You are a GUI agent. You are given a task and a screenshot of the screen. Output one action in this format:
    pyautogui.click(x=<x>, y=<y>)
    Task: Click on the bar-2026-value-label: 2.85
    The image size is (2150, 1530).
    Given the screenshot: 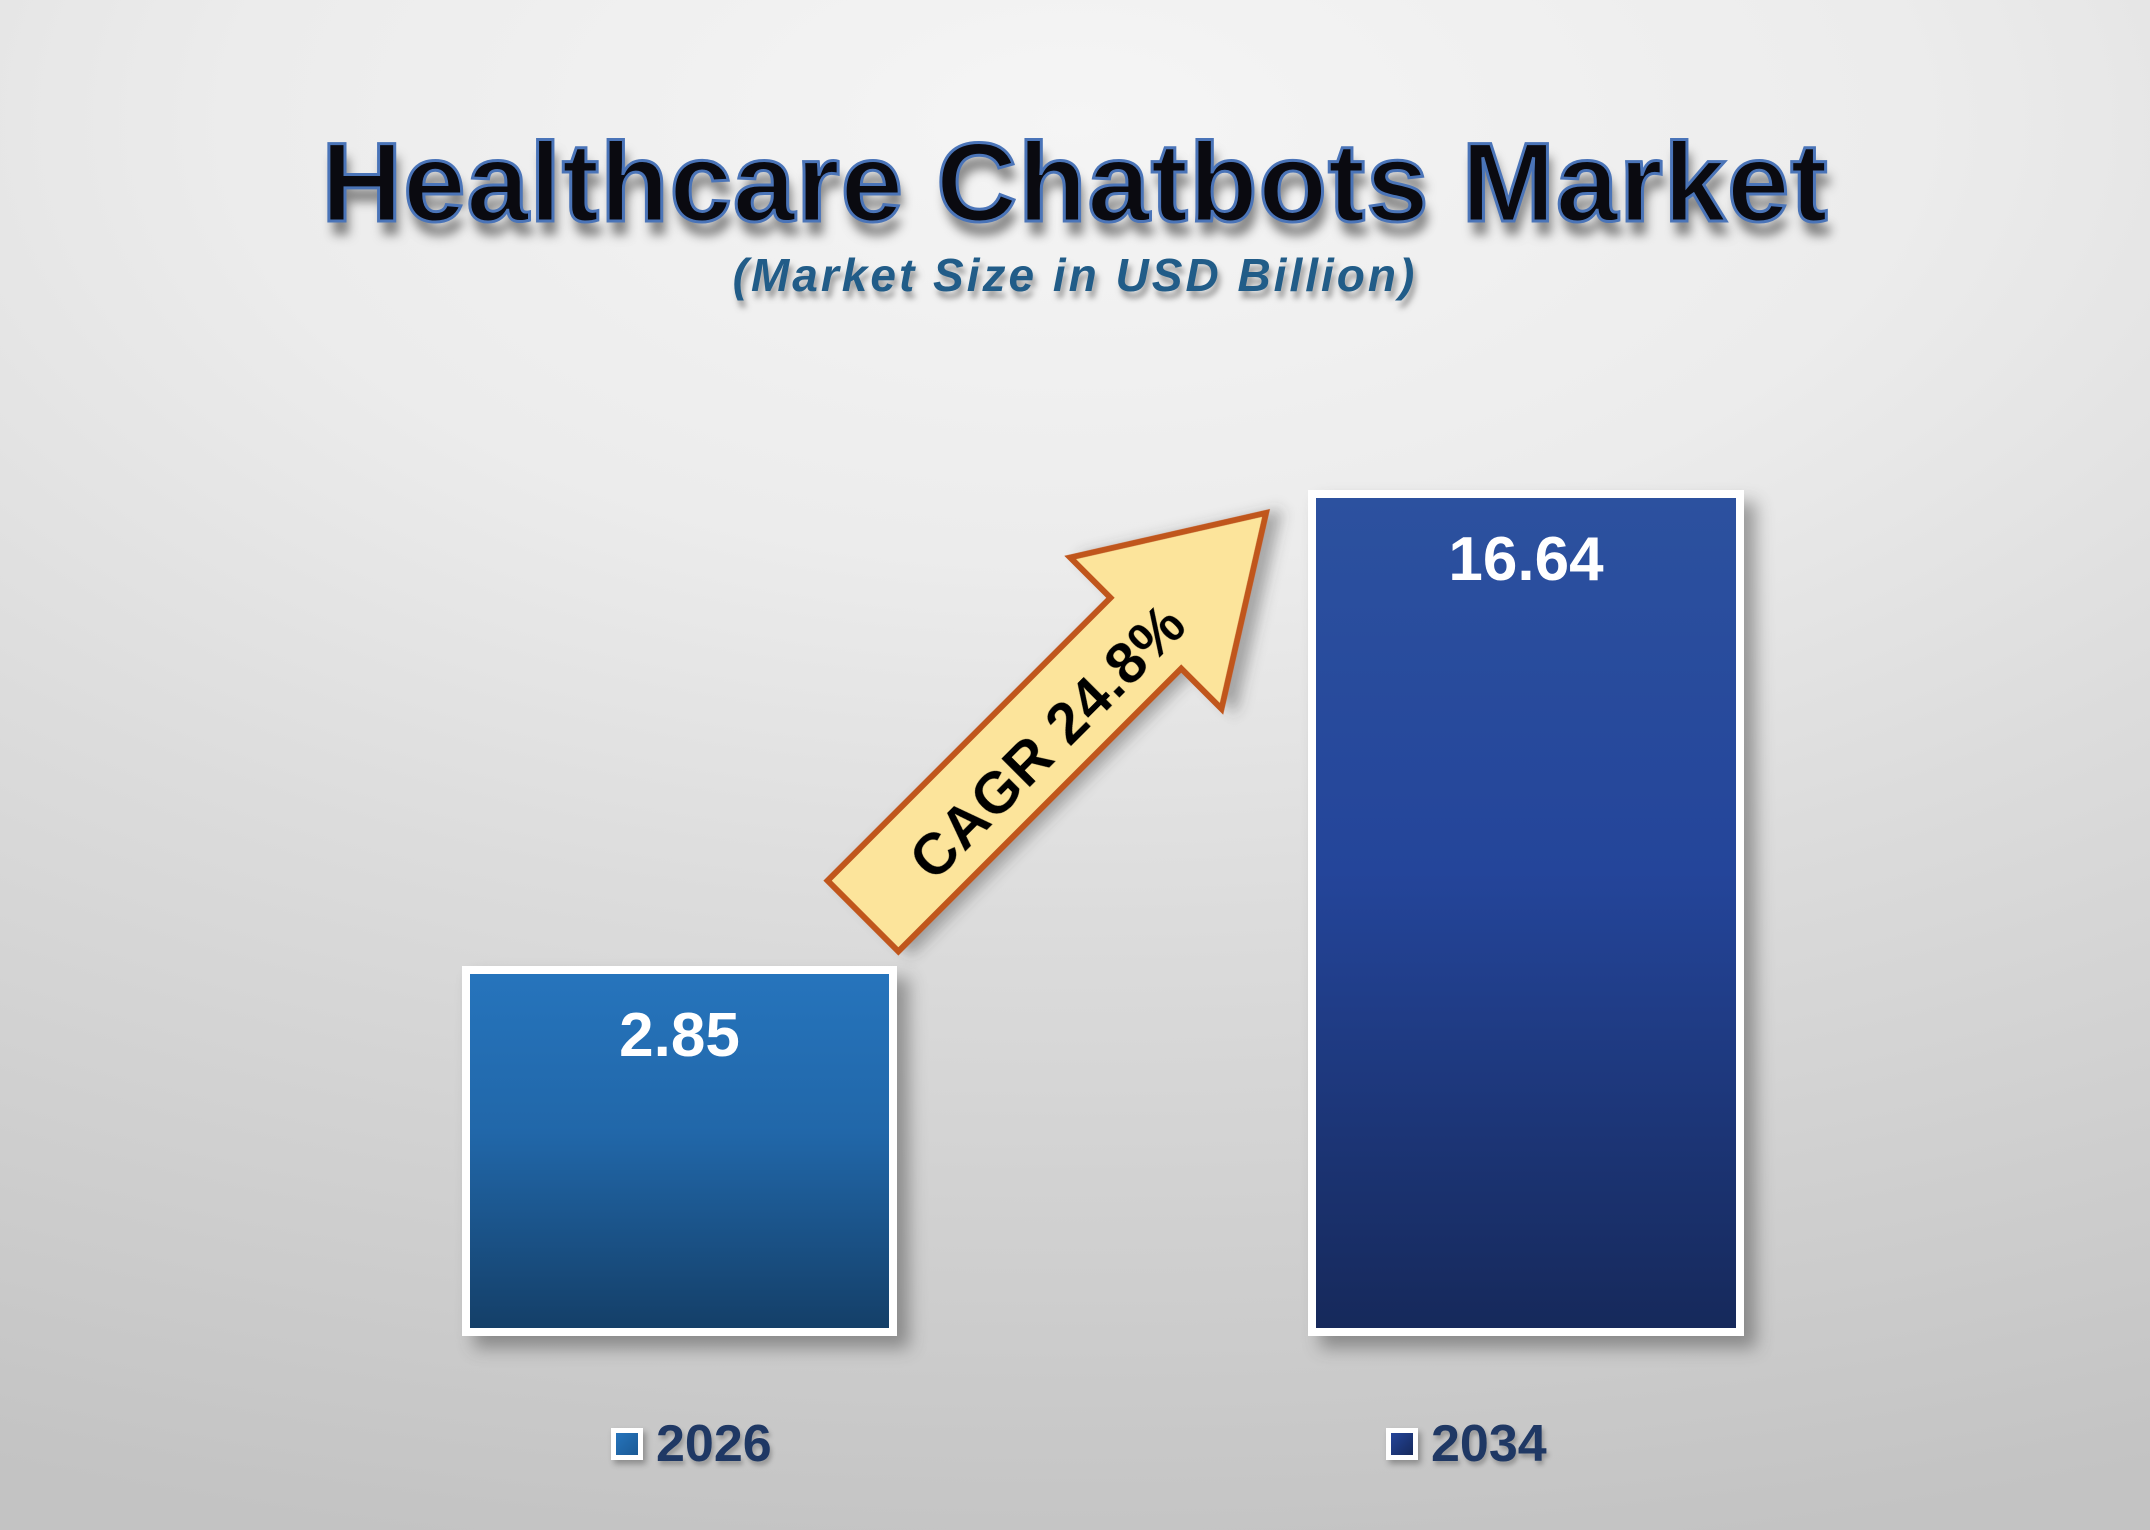 What is the action you would take?
    pyautogui.click(x=679, y=1035)
    